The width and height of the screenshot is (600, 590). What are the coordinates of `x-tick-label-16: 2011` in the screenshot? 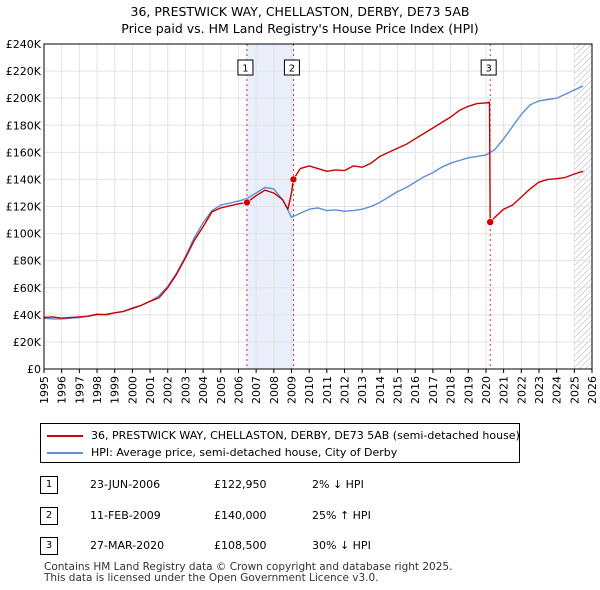 It's located at (327, 390).